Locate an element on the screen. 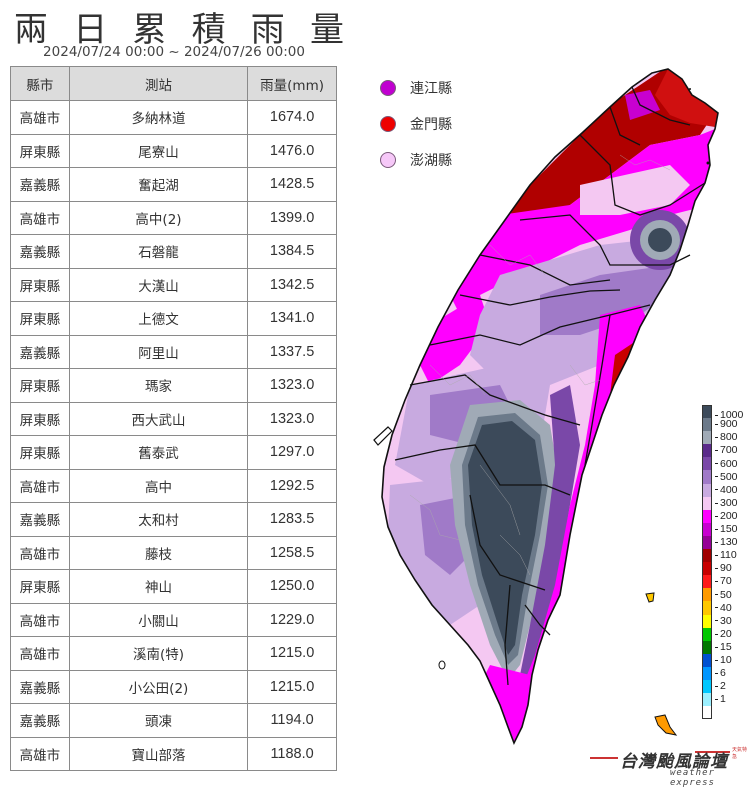 The width and height of the screenshot is (750, 788). rainfall-cell: 1323.0 is located at coordinates (292, 418).